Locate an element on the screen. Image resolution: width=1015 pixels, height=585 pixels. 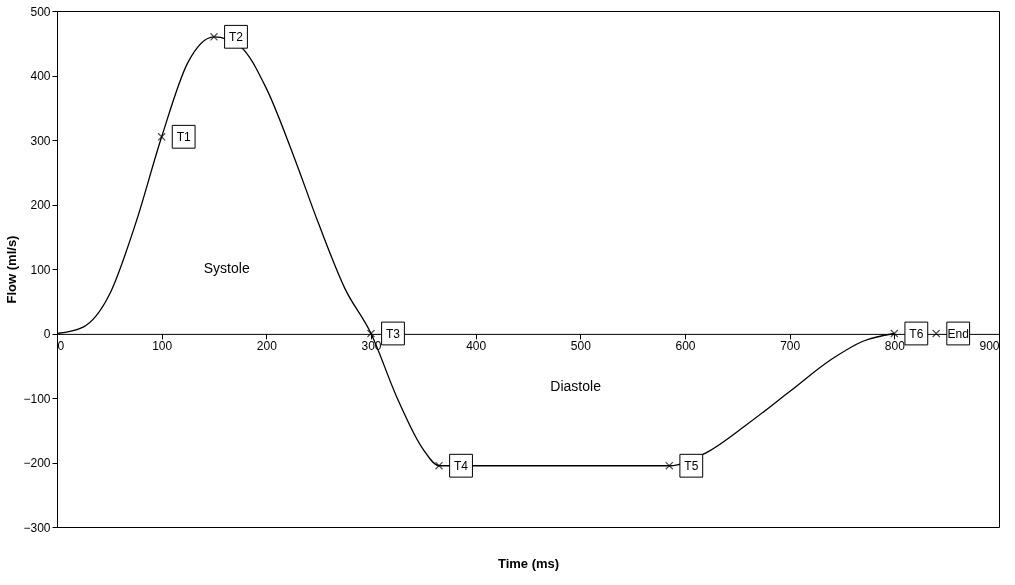
y-tick-label: −100 is located at coordinates (37, 398).